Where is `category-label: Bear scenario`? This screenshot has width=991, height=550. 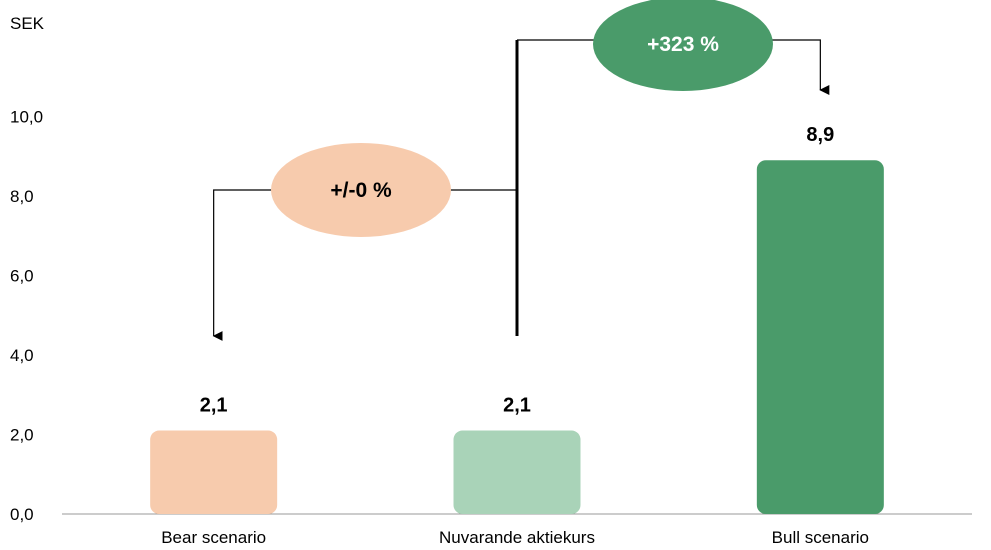
category-label: Bear scenario is located at coordinates (213, 537).